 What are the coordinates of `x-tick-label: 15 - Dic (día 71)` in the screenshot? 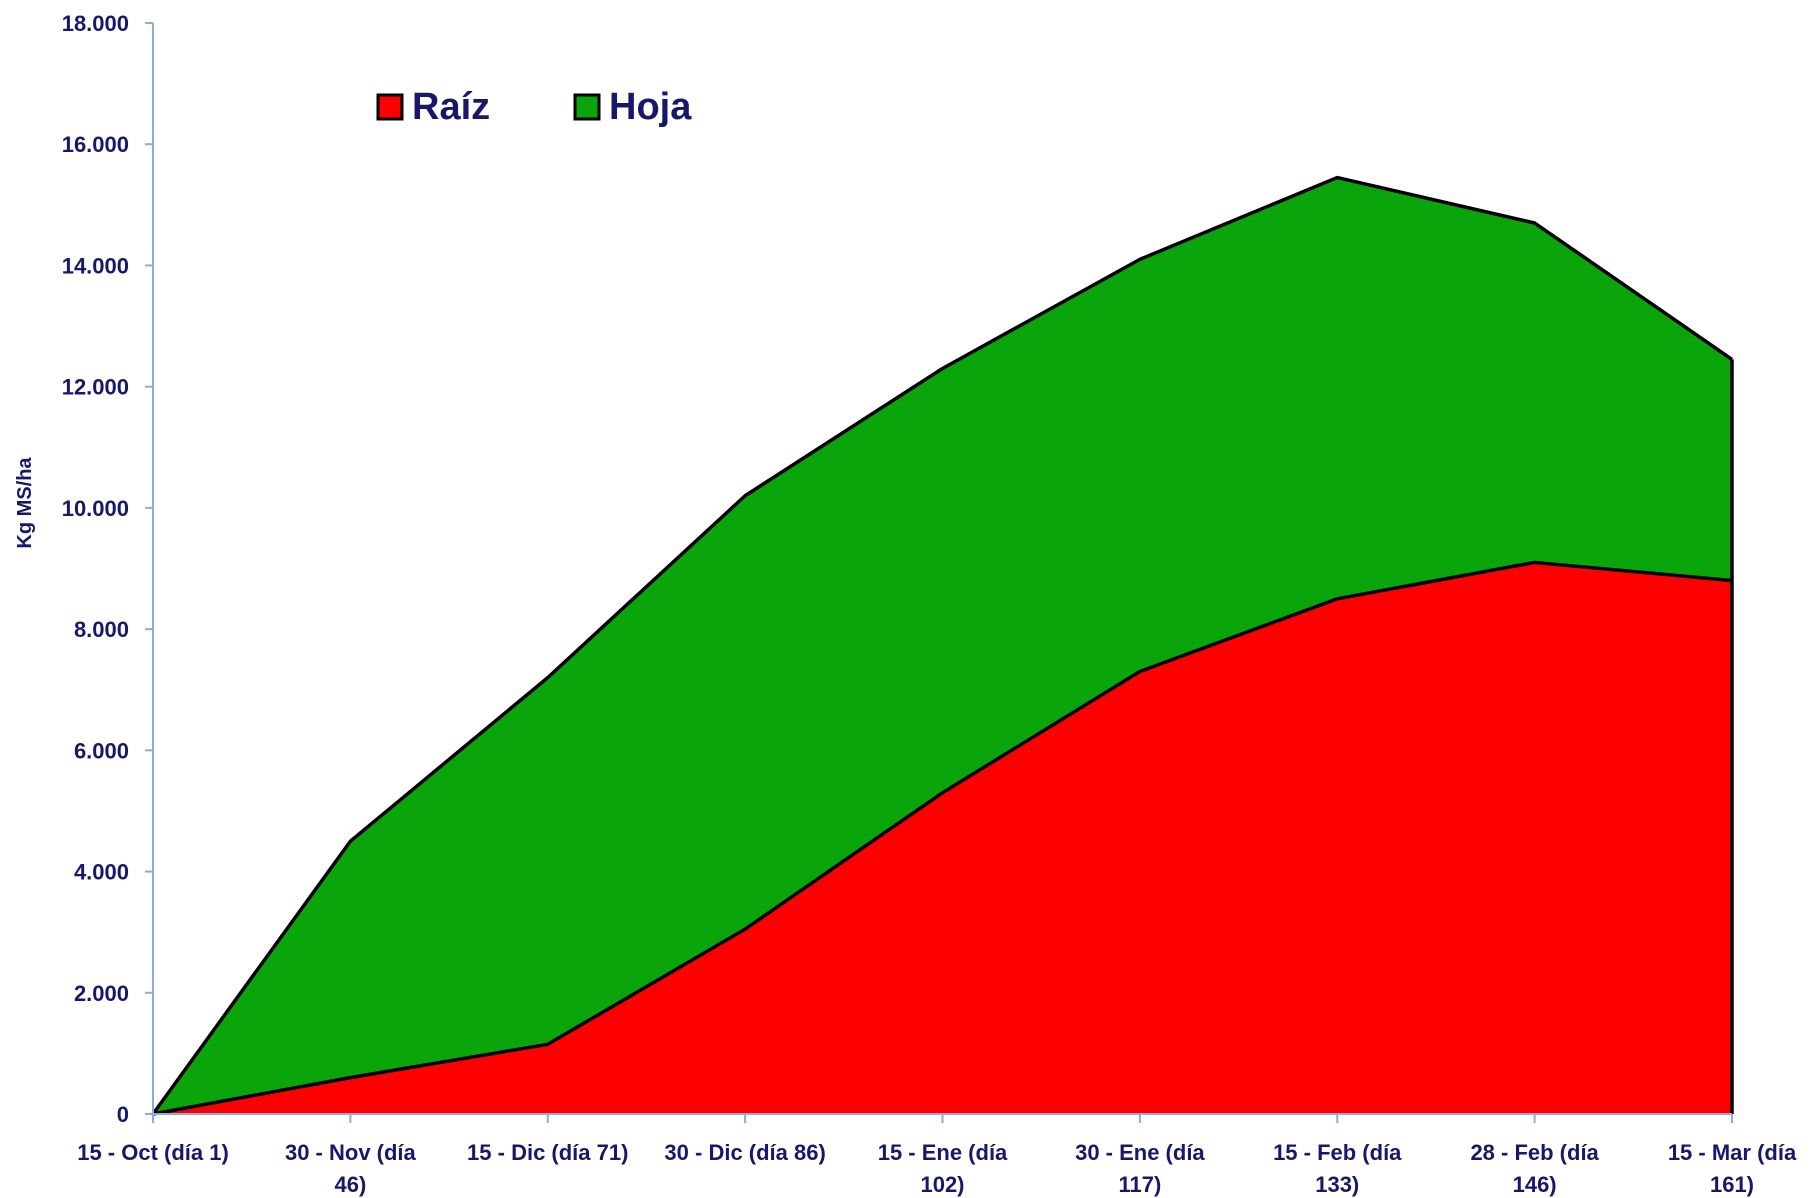 It's located at (547, 1152).